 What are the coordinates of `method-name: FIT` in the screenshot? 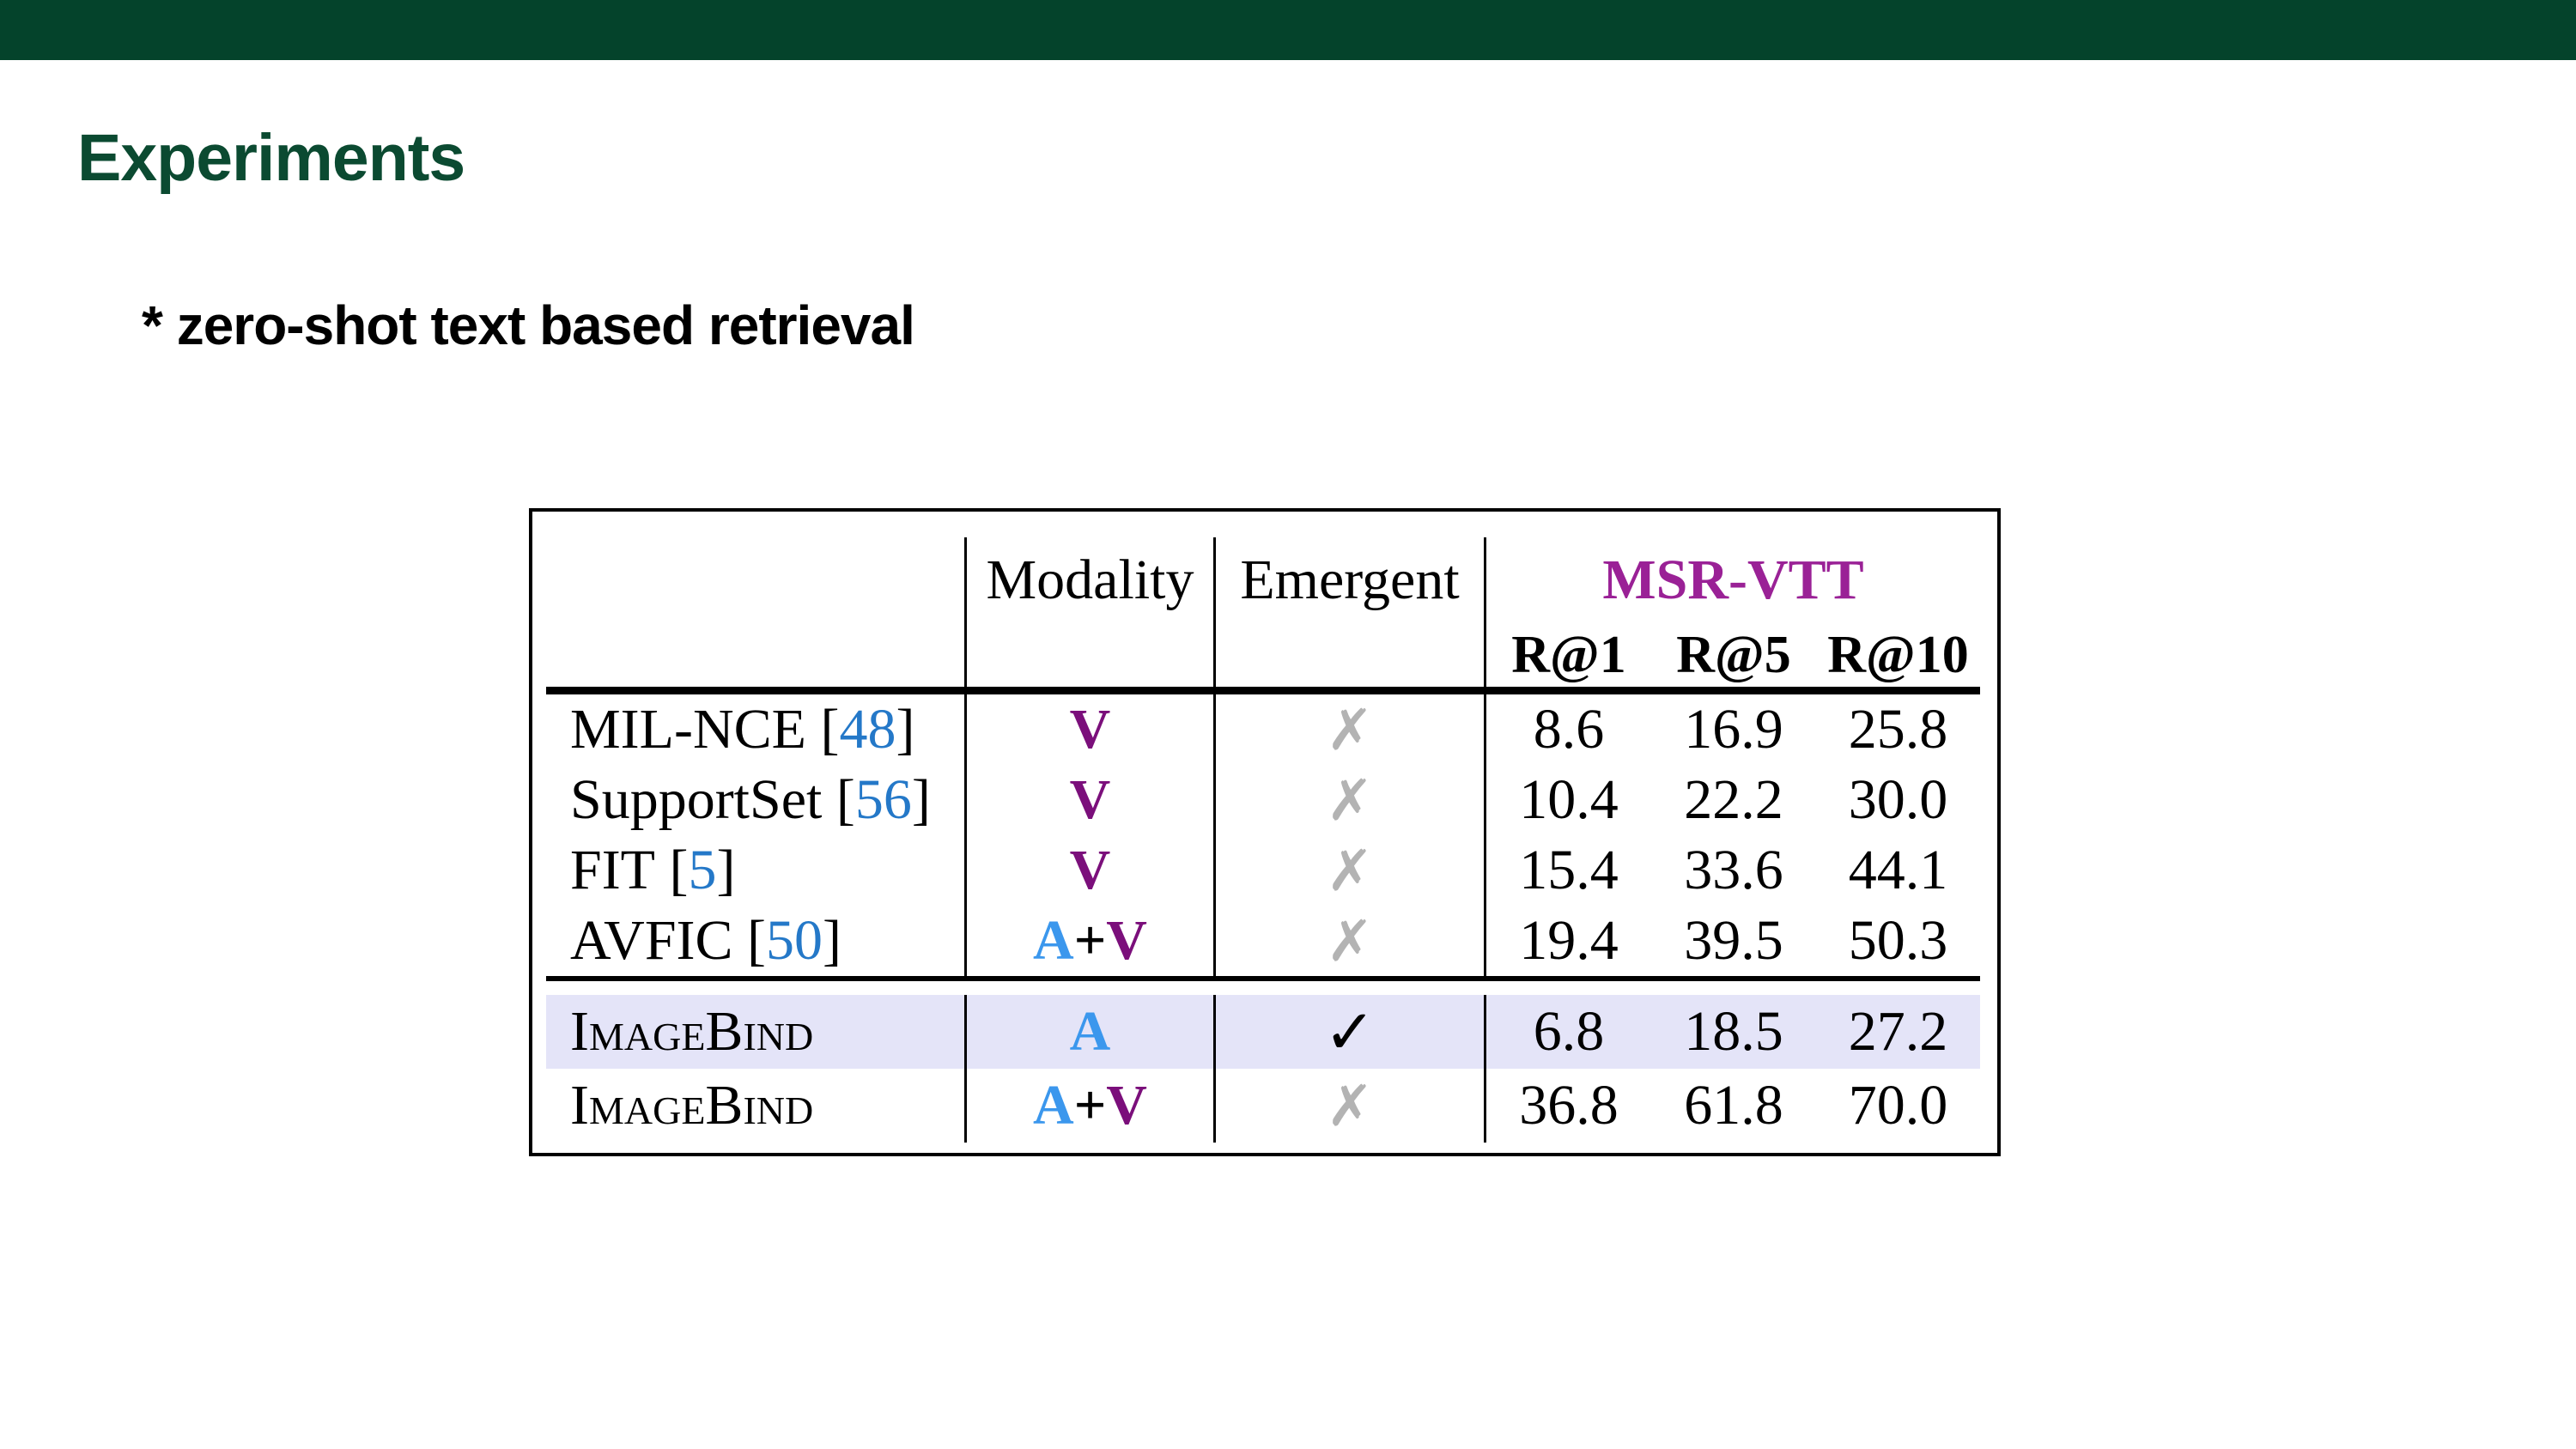 It's located at (612, 870).